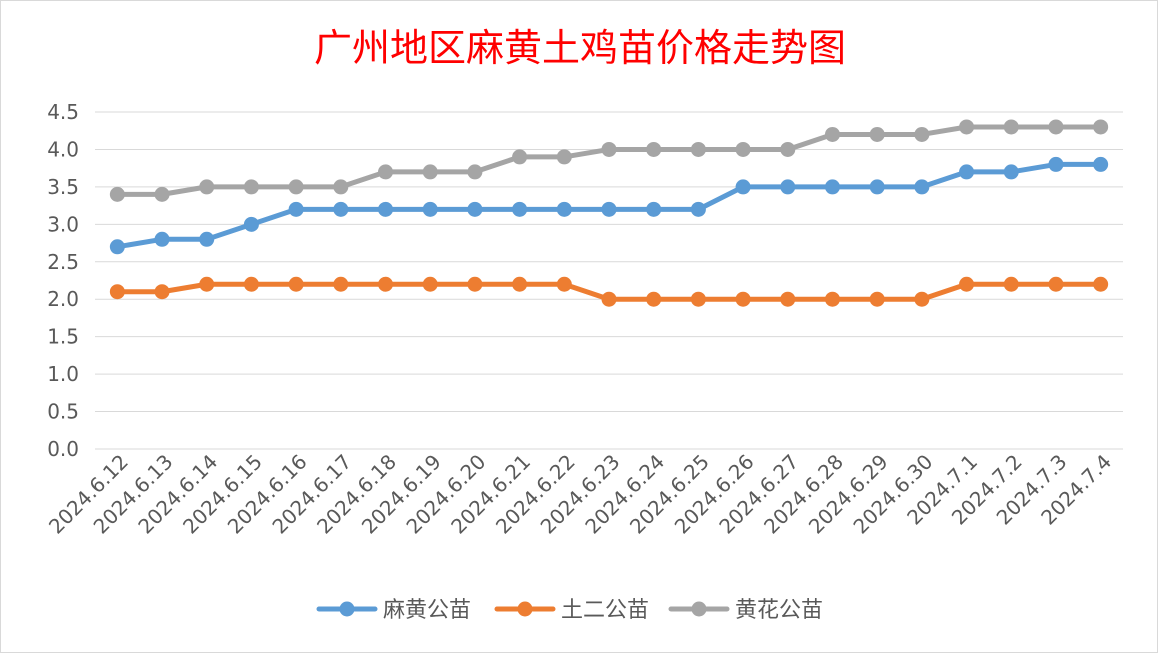  Describe the element at coordinates (63, 280) in the screenshot. I see `y-axis-tick-labels: 0.0 0.5 1.0 1.5 2.0 2.5 3.0 3.5 4.0 4.5` at that location.